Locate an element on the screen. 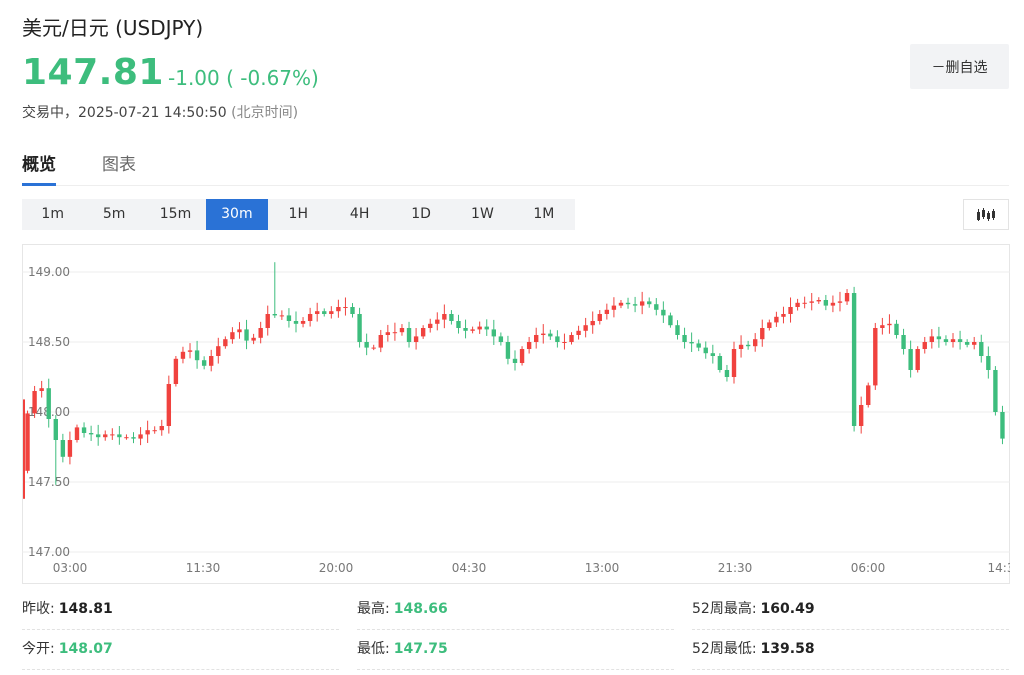  remove-watchlist-button: －删自选 is located at coordinates (959, 66).